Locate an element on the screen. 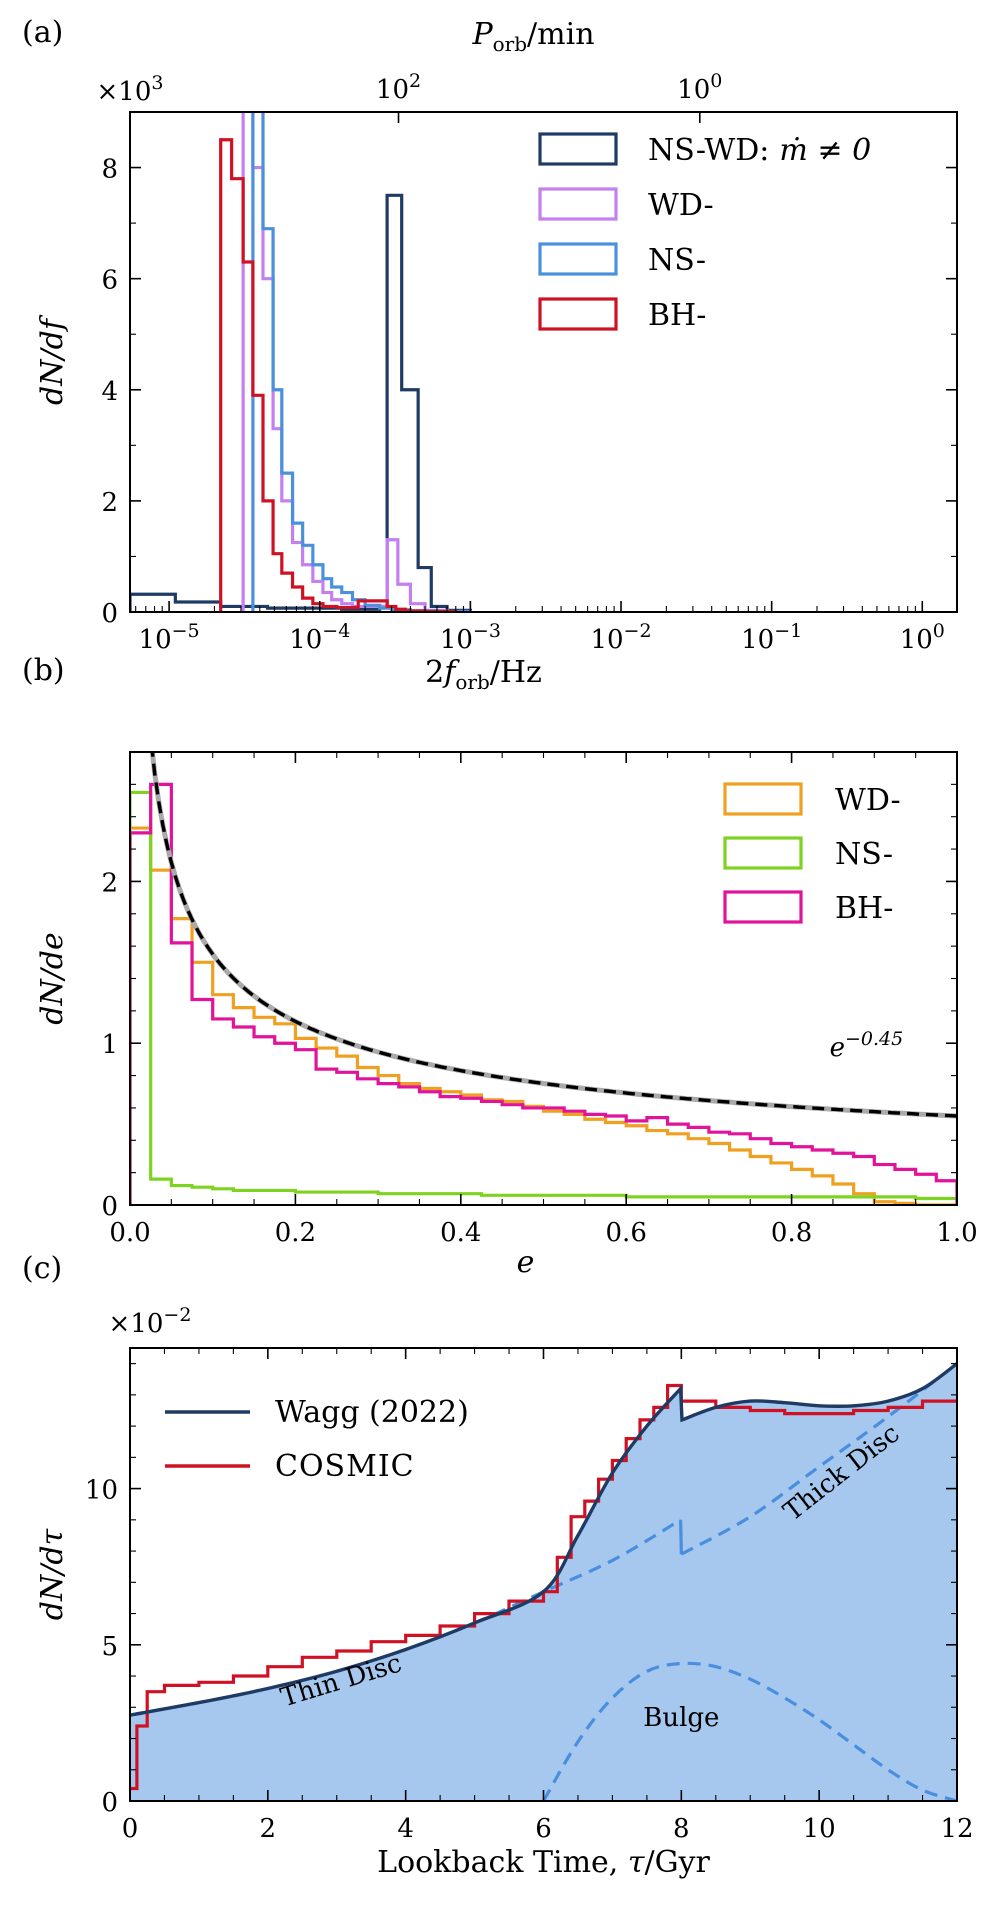 This screenshot has width=996, height=1929. histogram-a-ns_a is located at coordinates (361, 362).